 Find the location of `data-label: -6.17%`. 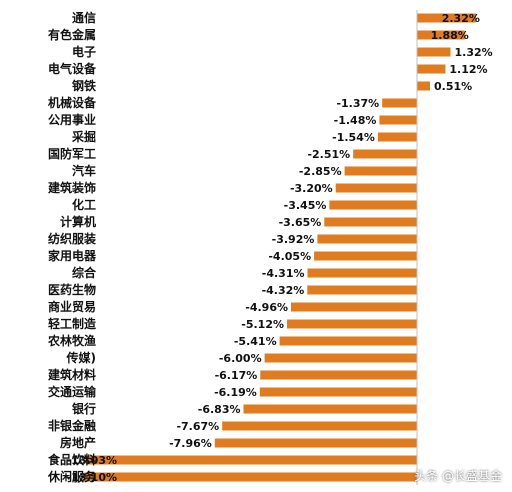

data-label: -6.17% is located at coordinates (236, 375).